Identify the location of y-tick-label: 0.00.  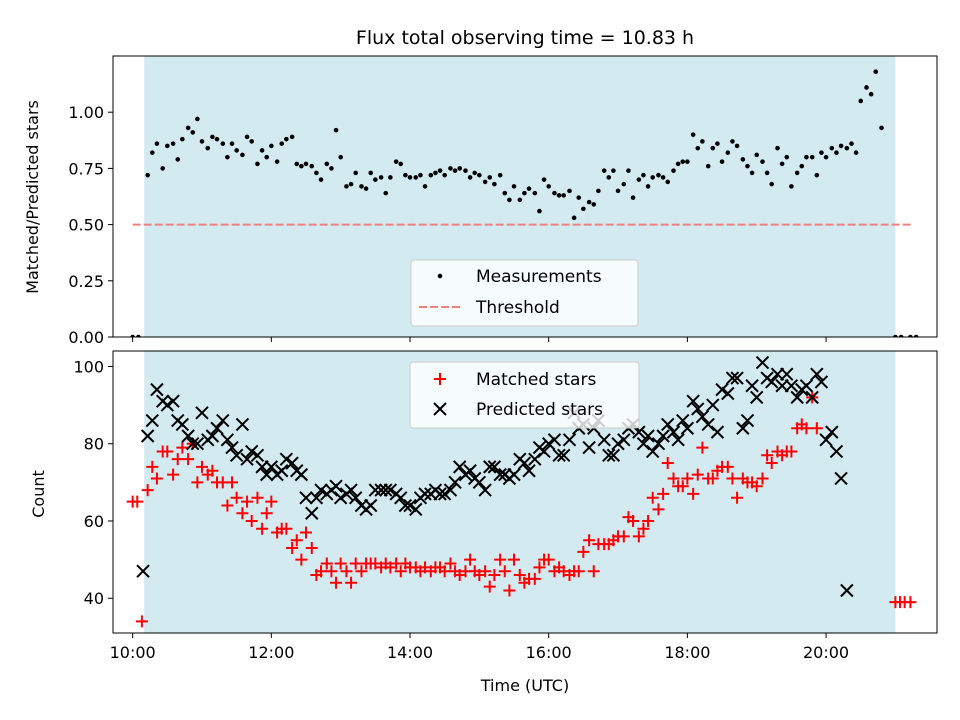
(86, 337).